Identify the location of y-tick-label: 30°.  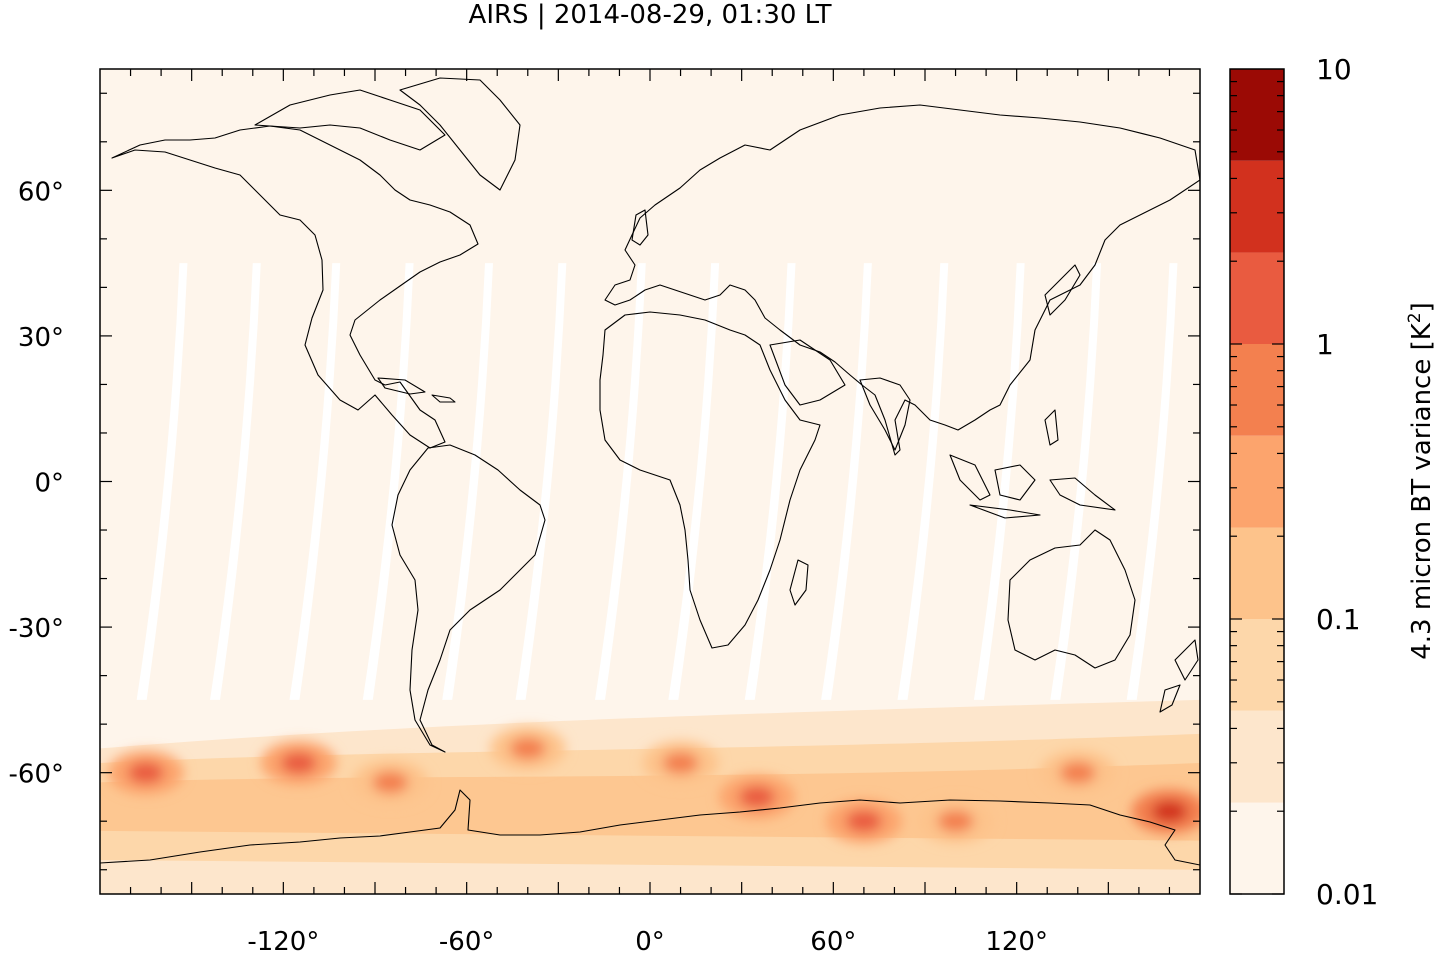
(41, 338).